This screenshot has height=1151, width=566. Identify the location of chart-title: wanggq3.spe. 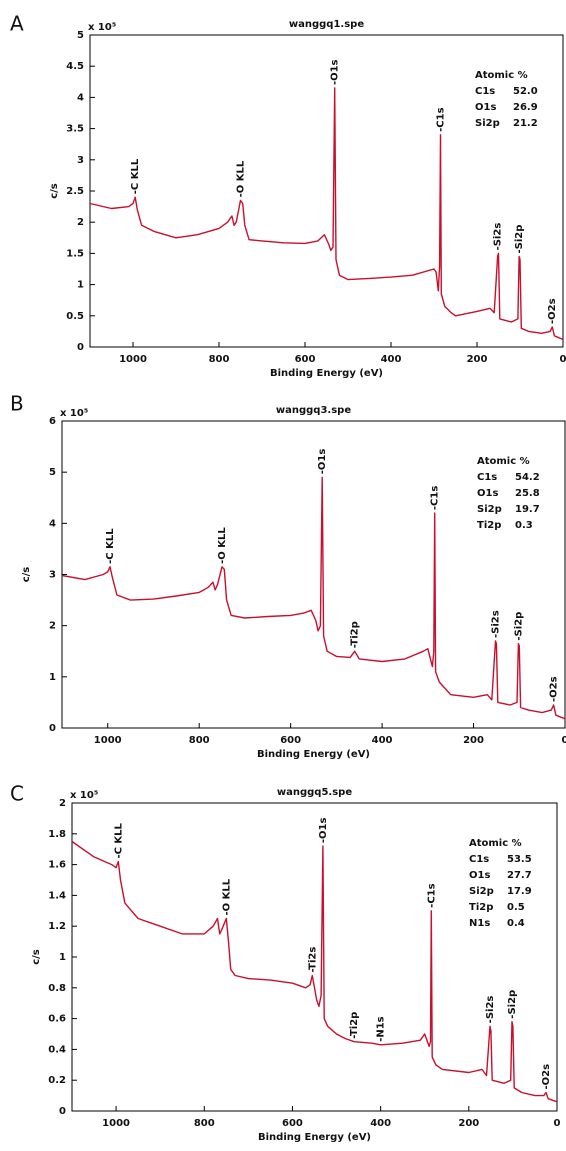
(313, 410).